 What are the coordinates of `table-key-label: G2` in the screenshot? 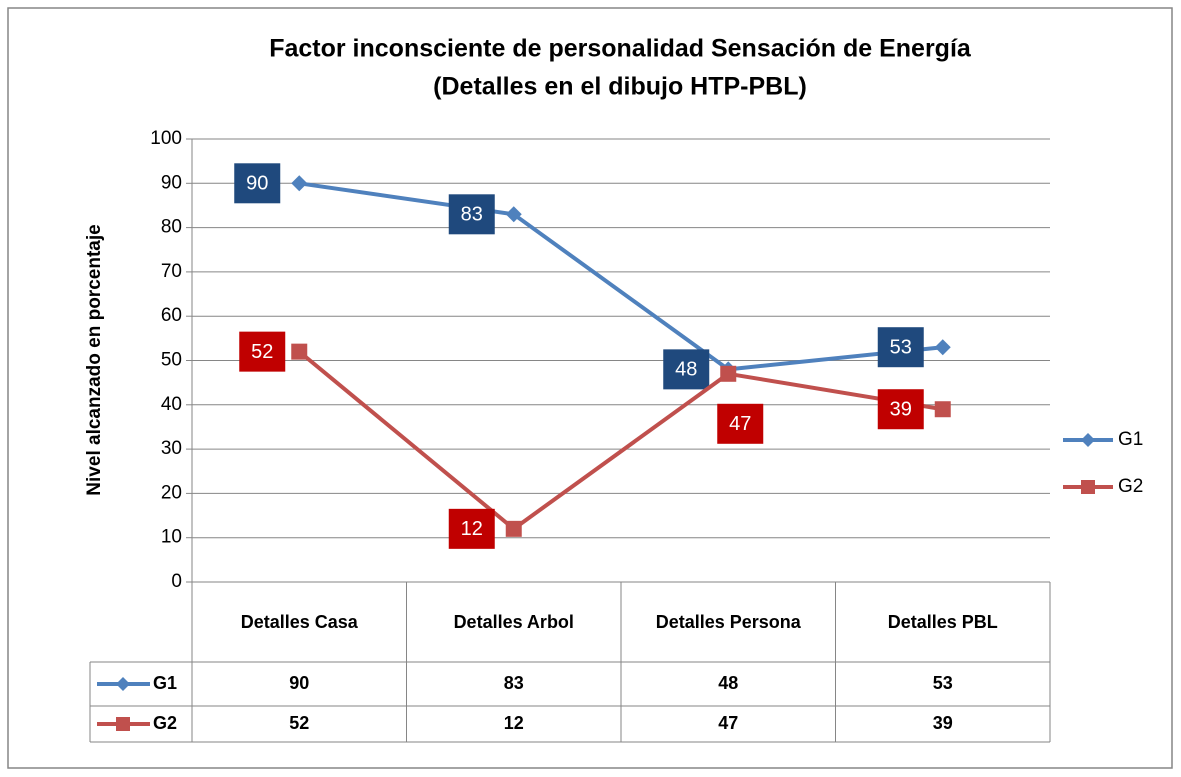 It's located at (165, 723).